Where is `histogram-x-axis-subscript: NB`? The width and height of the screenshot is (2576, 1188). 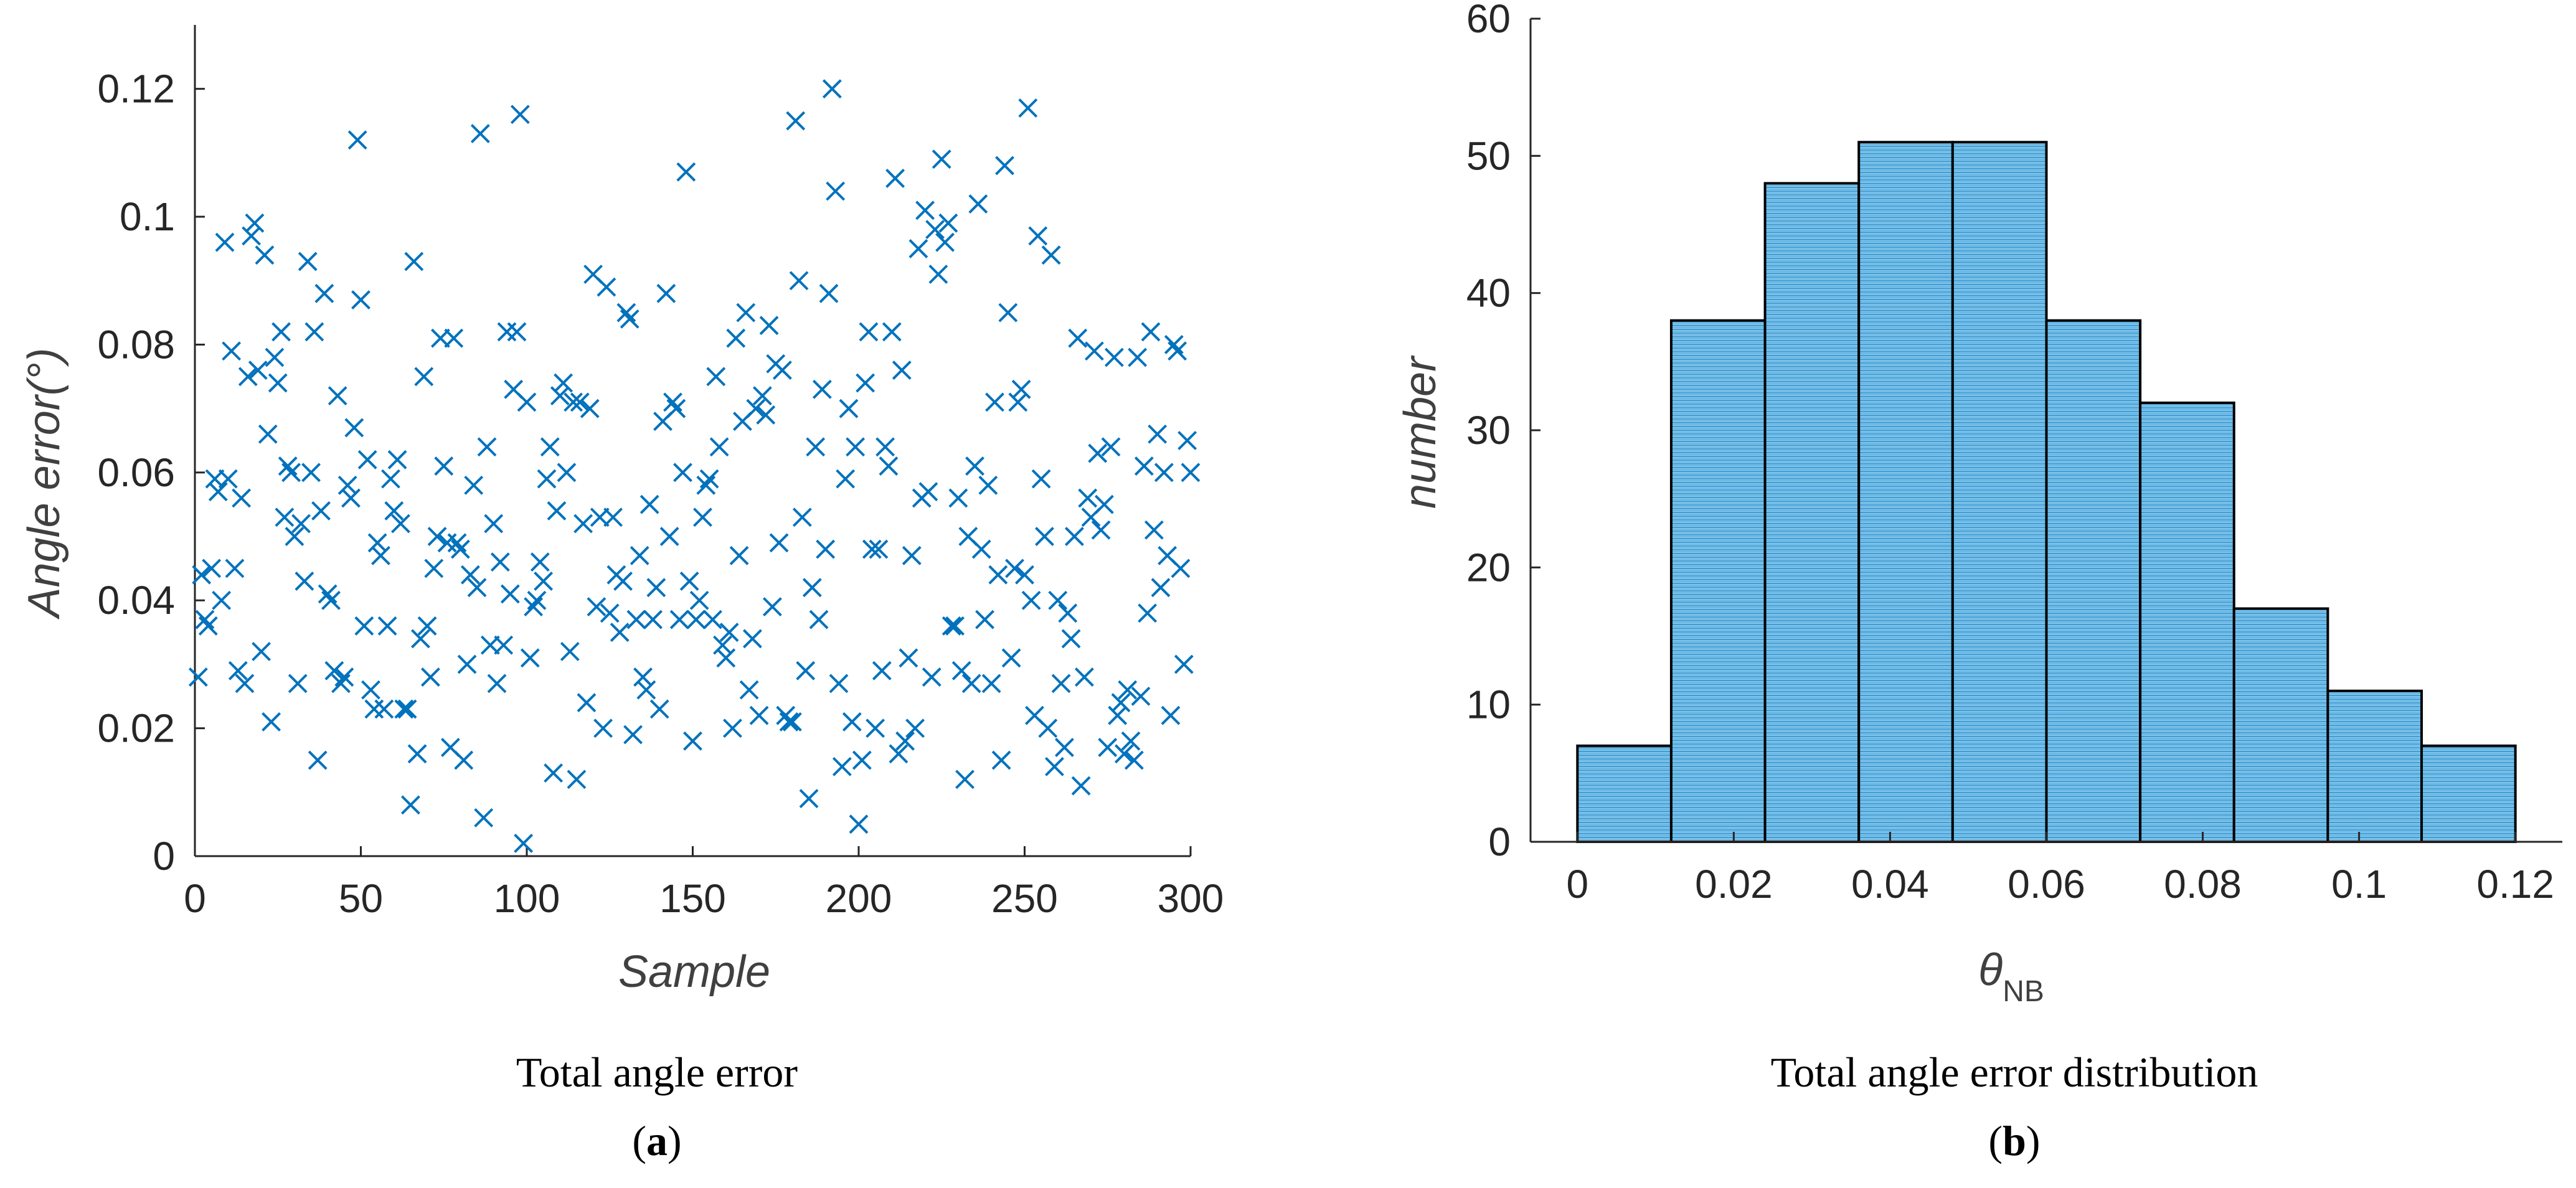 histogram-x-axis-subscript: NB is located at coordinates (2023, 991).